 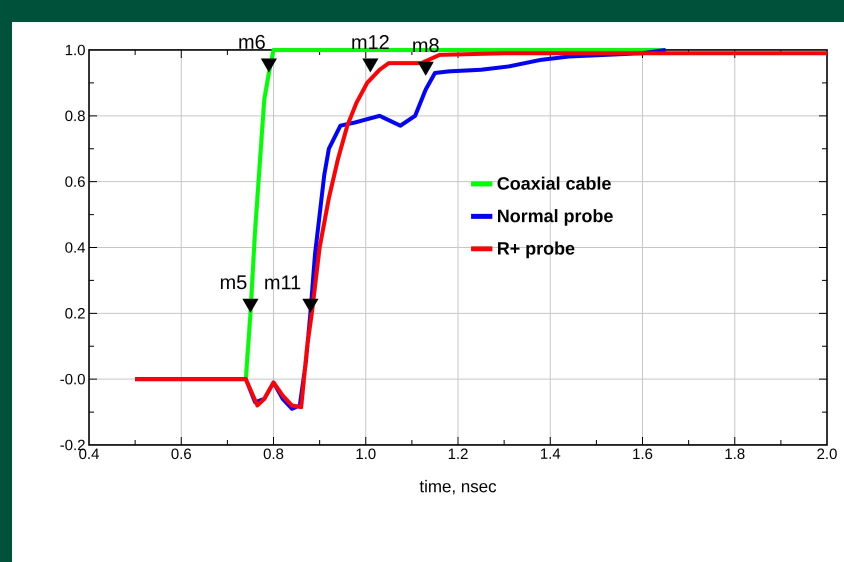 What do you see at coordinates (554, 183) in the screenshot?
I see `legend-label: Coaxial cable` at bounding box center [554, 183].